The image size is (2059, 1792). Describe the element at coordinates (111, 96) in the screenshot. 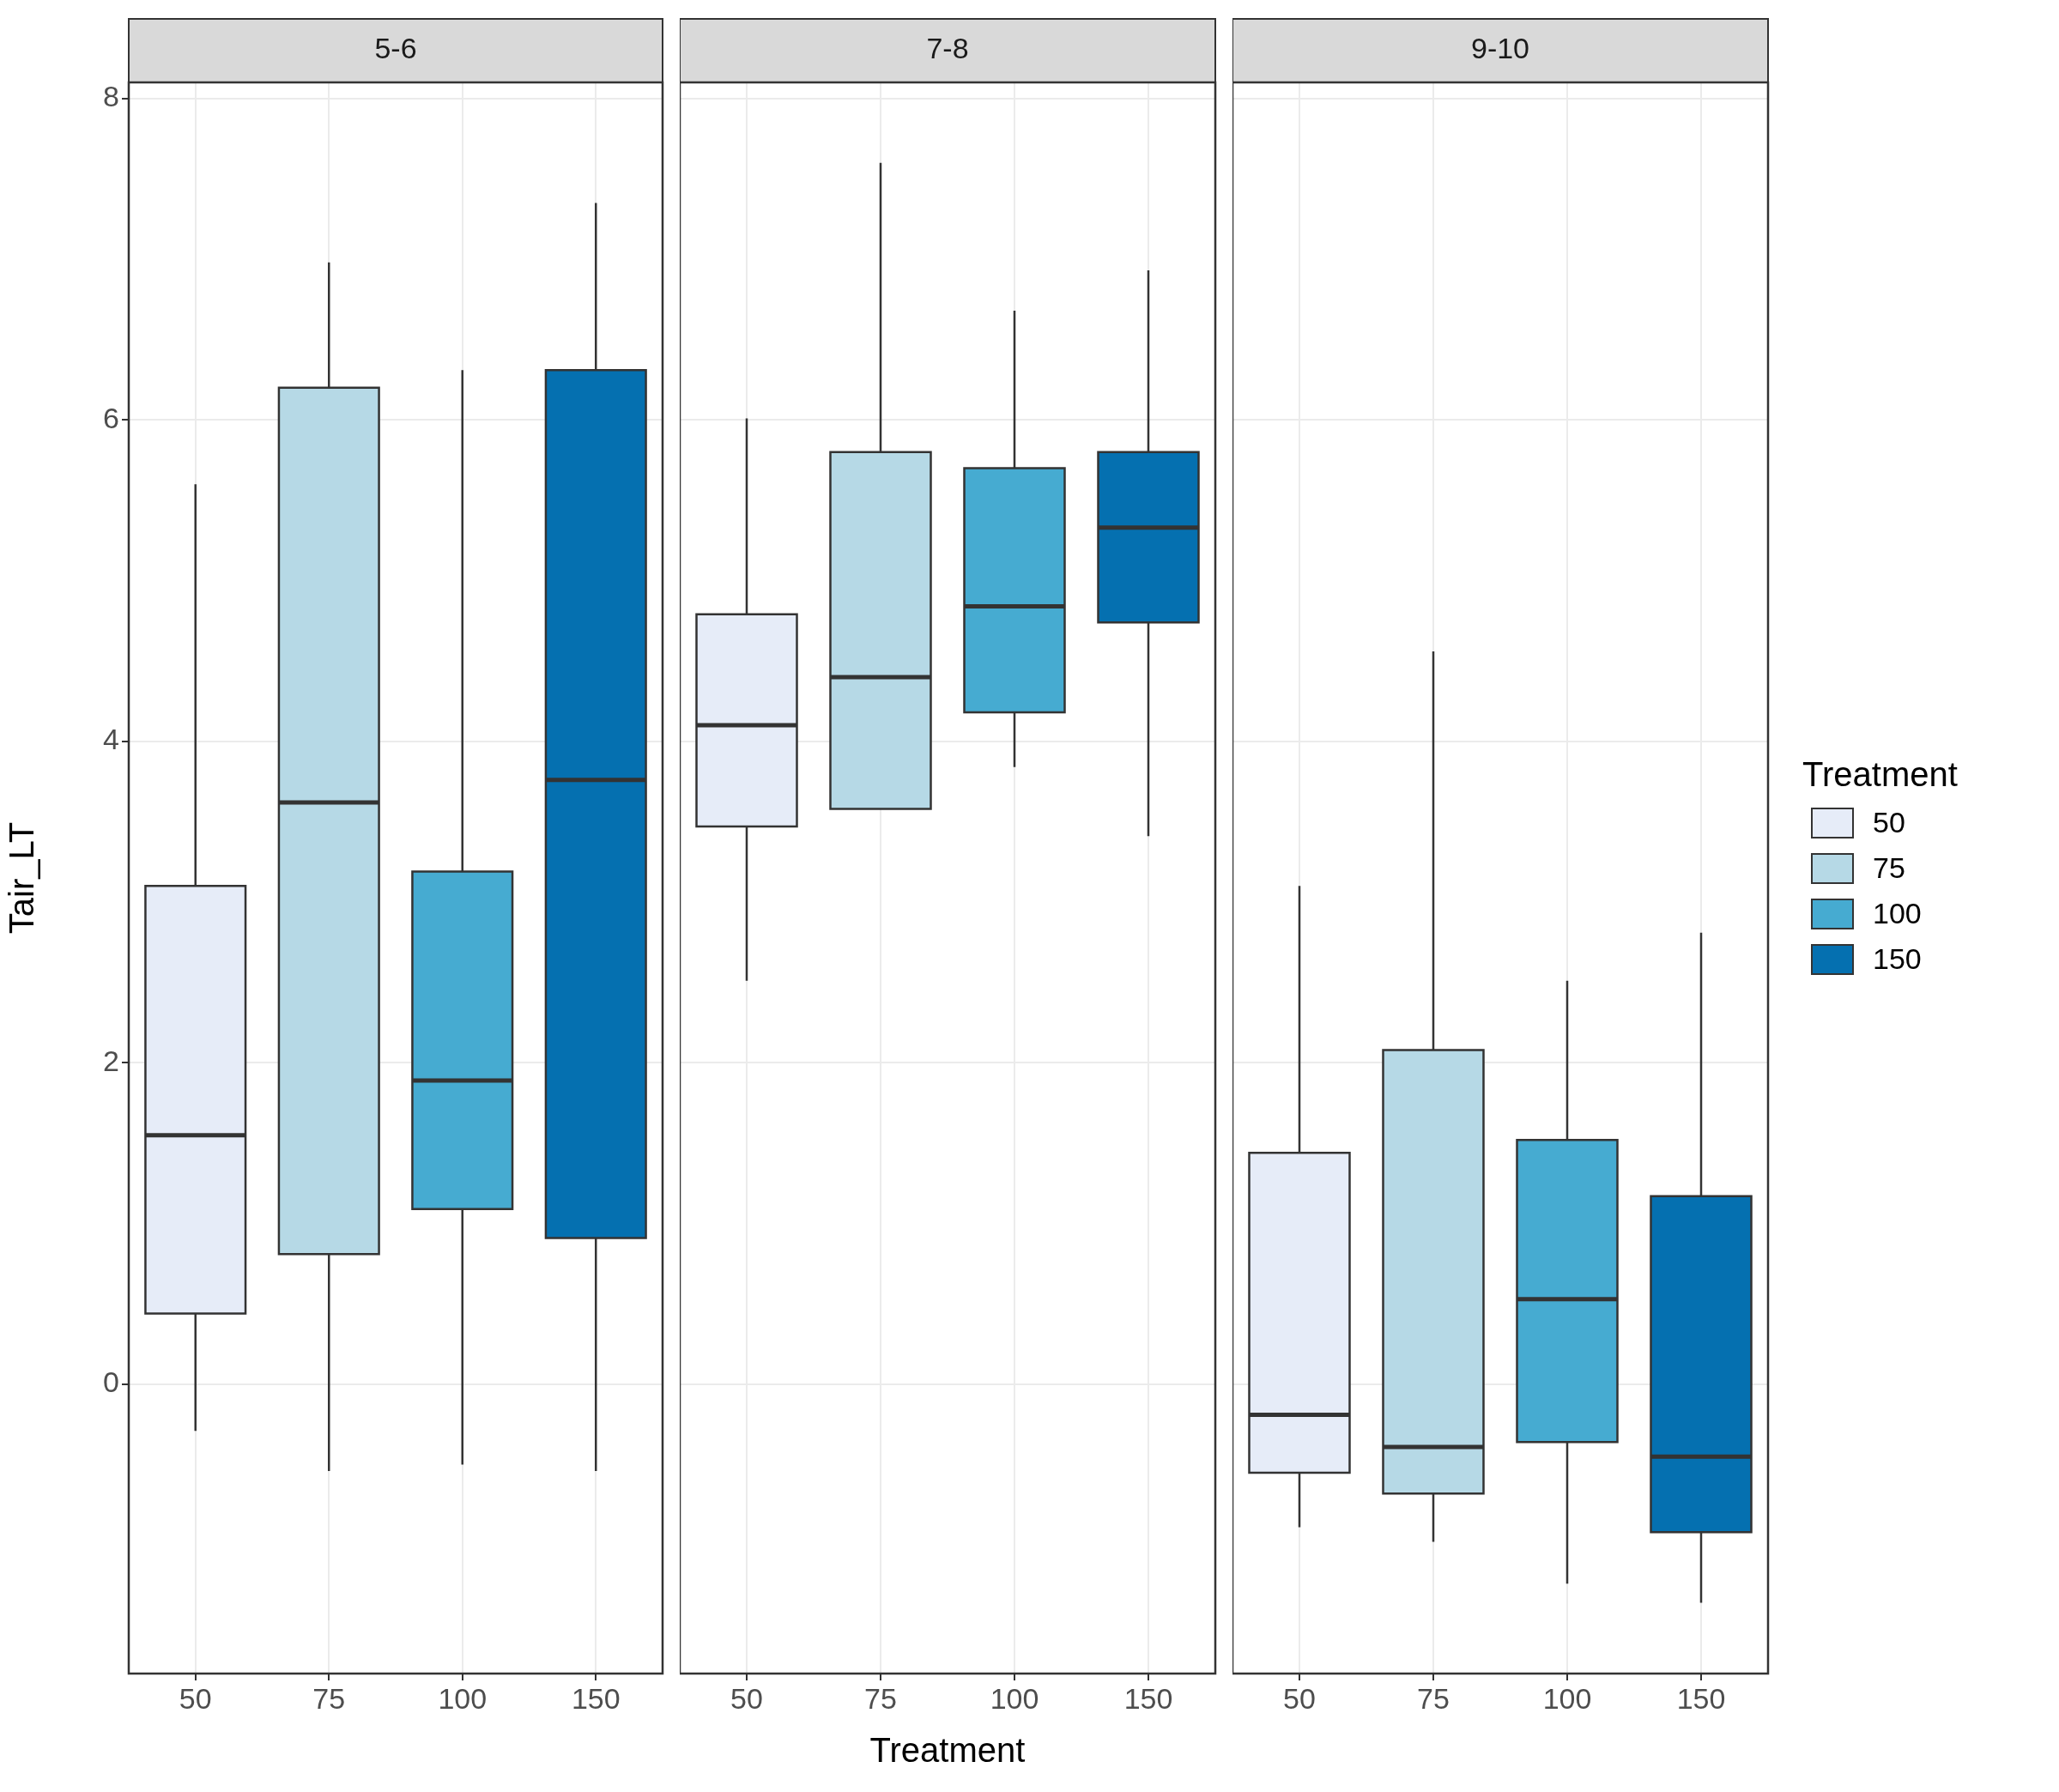

I see `y-tick-label: 8` at that location.